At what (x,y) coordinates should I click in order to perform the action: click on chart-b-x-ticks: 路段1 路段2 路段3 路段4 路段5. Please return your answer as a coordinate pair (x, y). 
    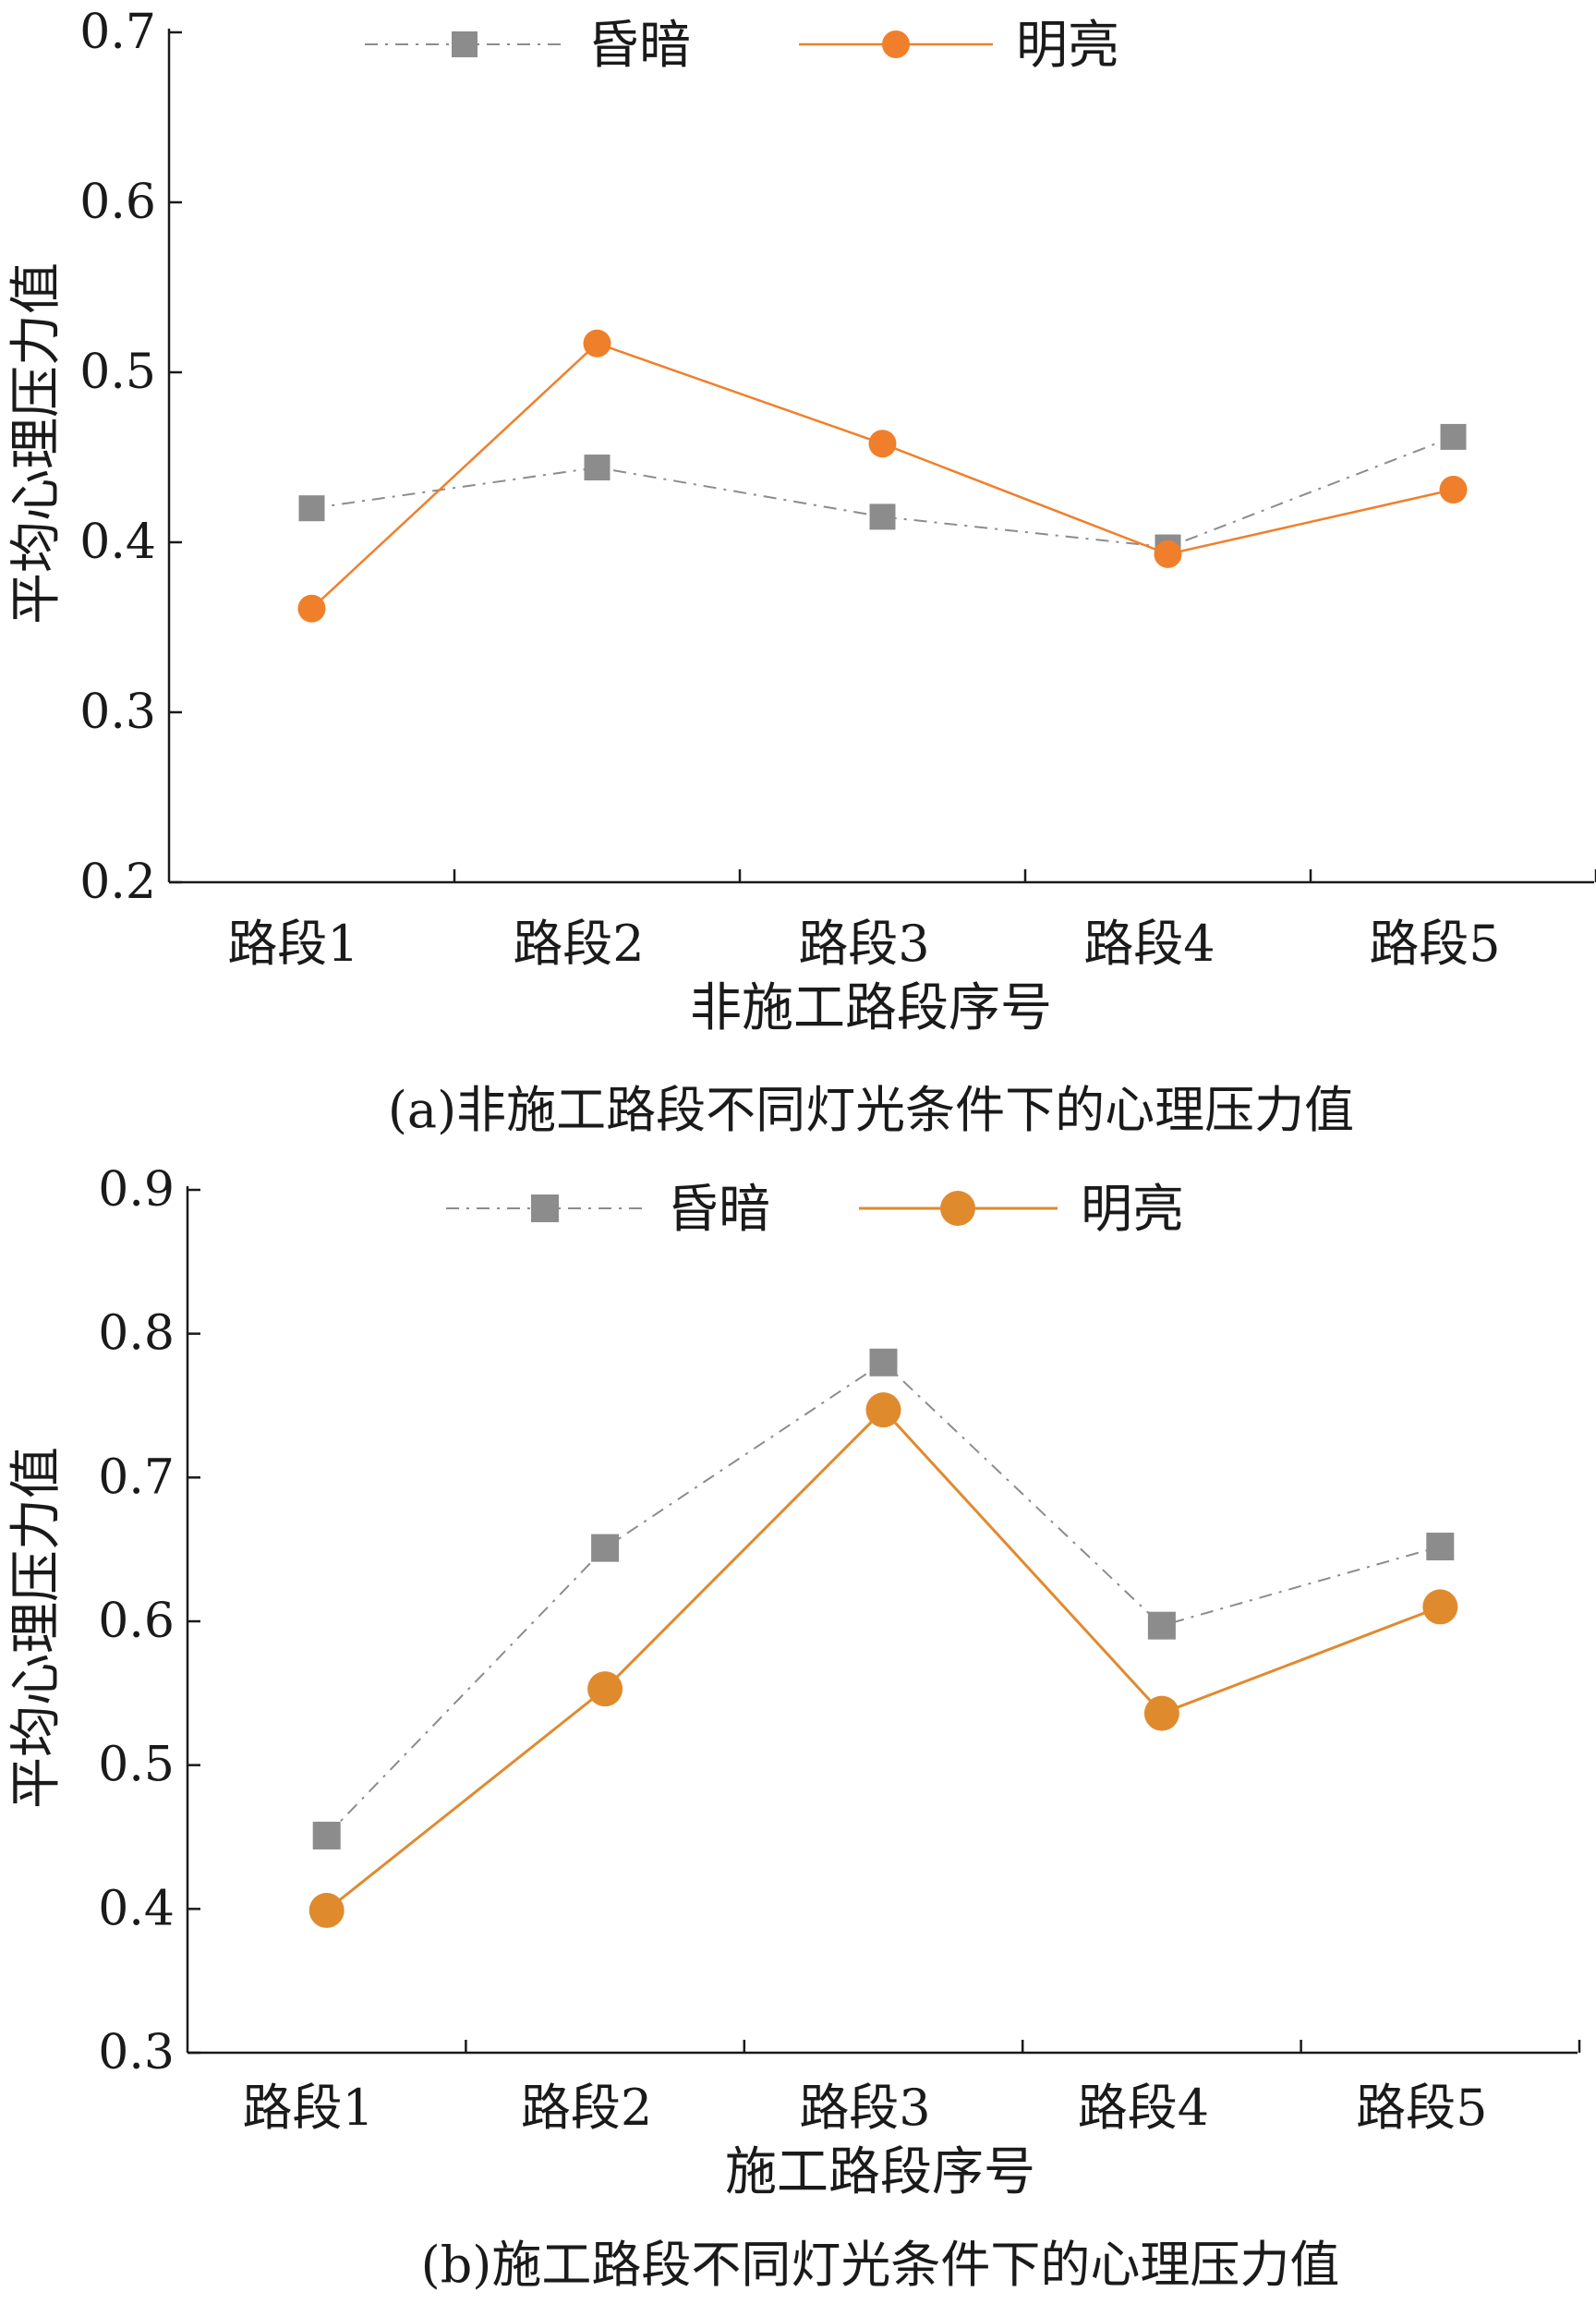
    Looking at the image, I should click on (912, 2088).